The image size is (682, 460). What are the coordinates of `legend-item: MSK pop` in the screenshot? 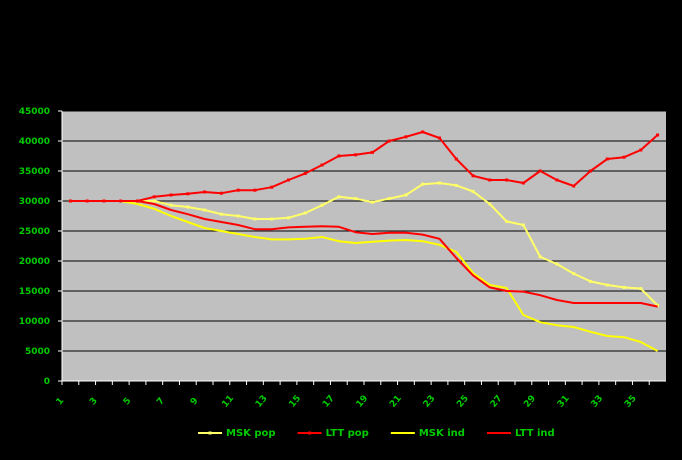 It's located at (237, 433).